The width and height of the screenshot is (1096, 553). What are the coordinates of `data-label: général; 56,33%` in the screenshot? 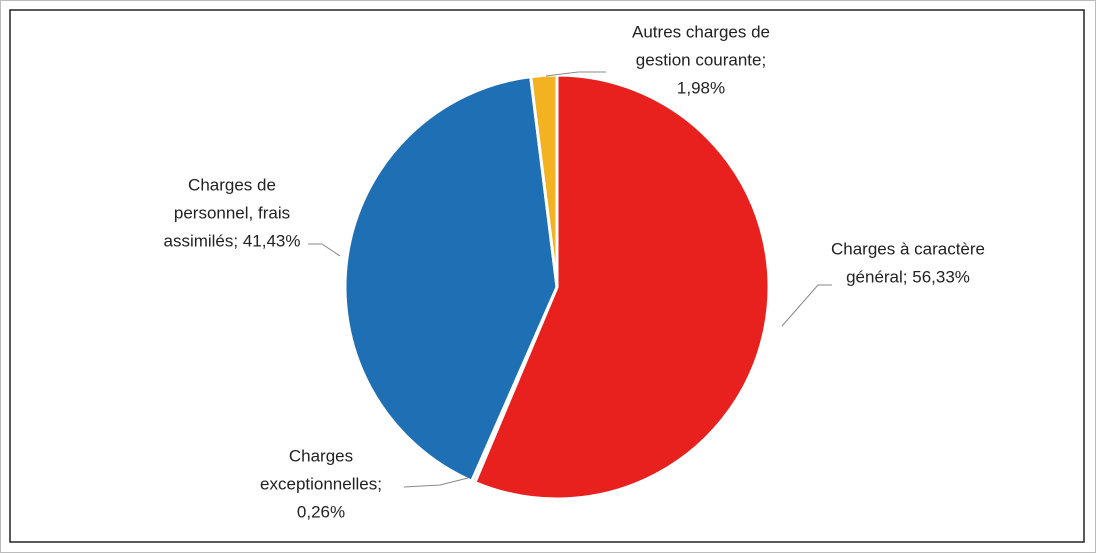 It's located at (908, 276).